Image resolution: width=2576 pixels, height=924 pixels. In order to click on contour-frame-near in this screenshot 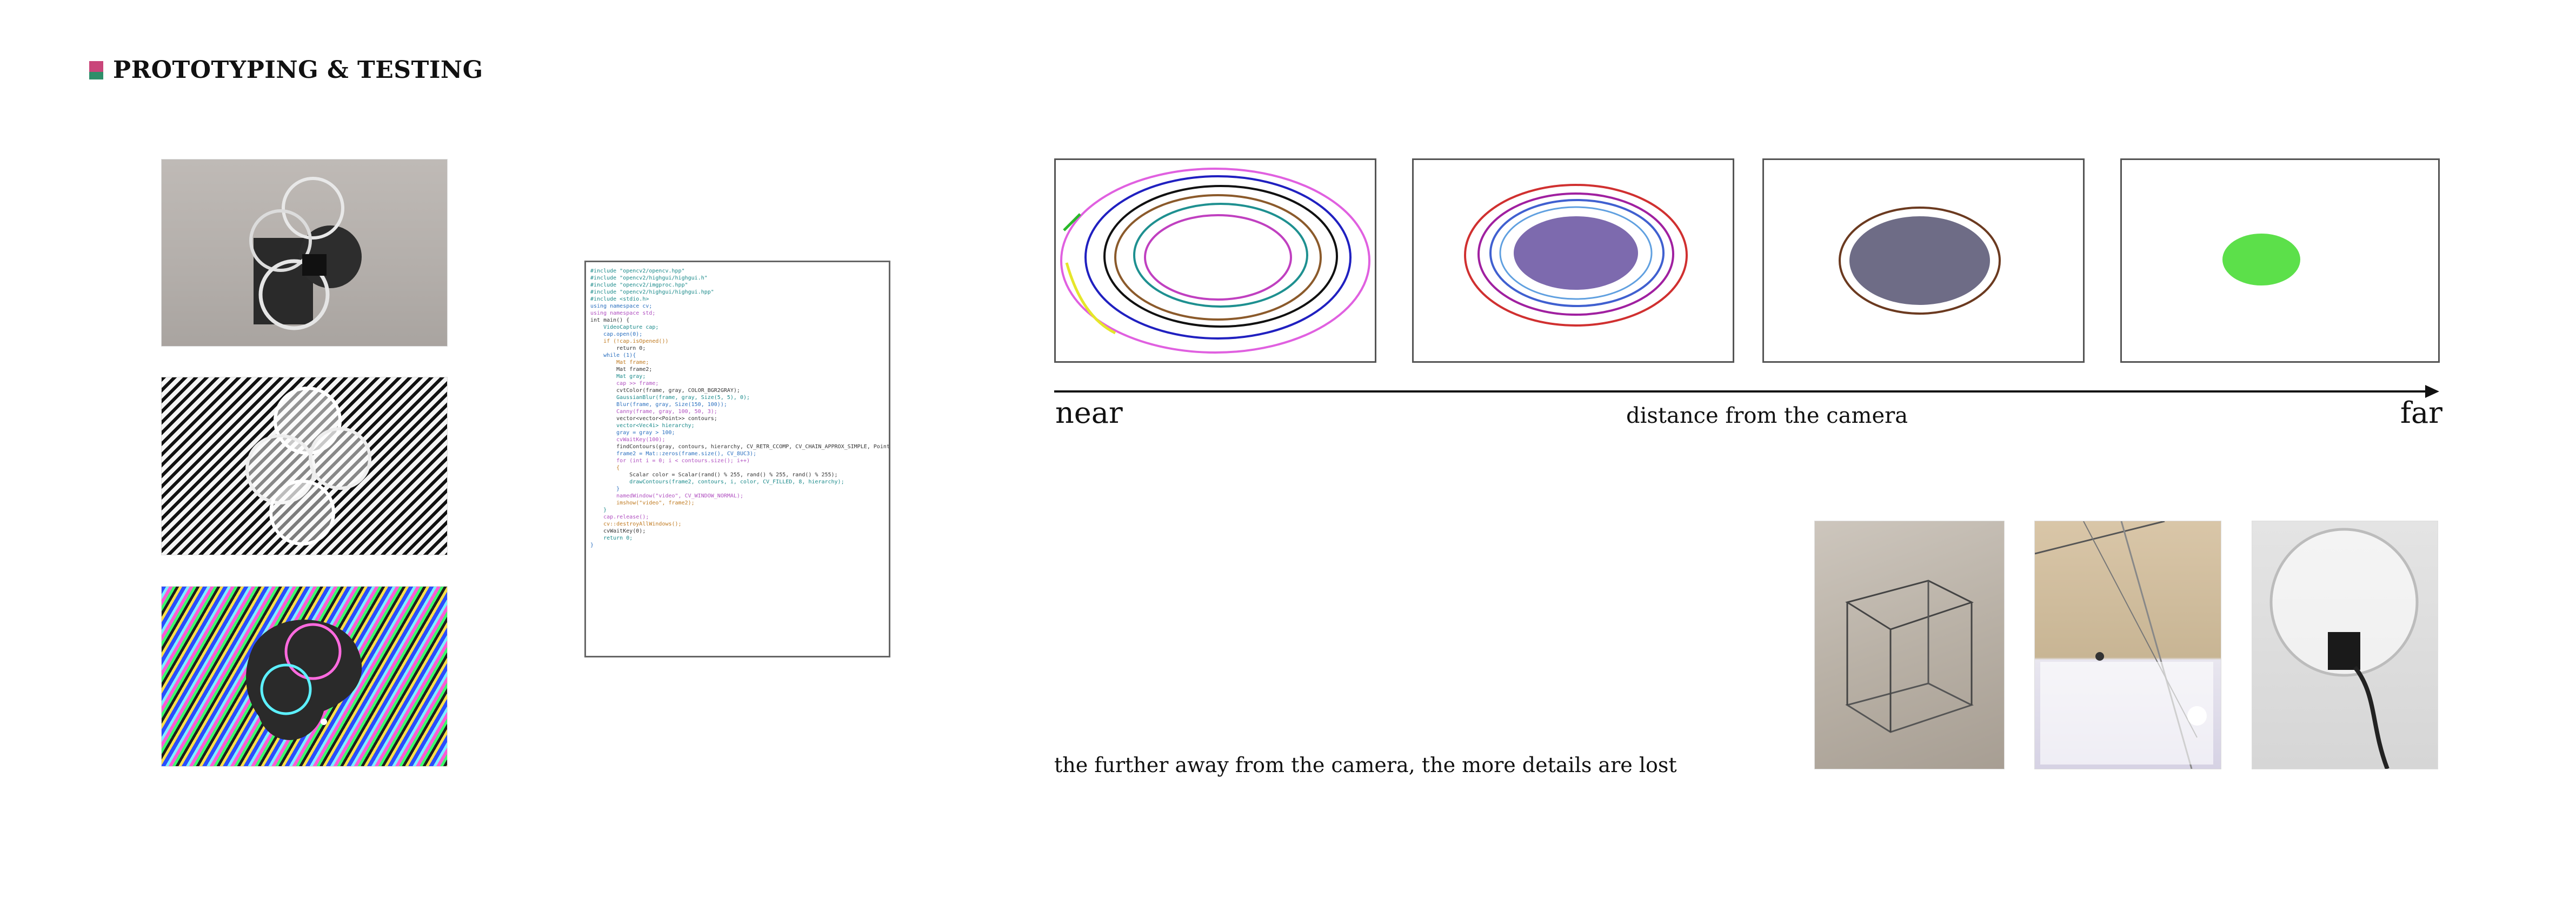, I will do `click(1215, 261)`.